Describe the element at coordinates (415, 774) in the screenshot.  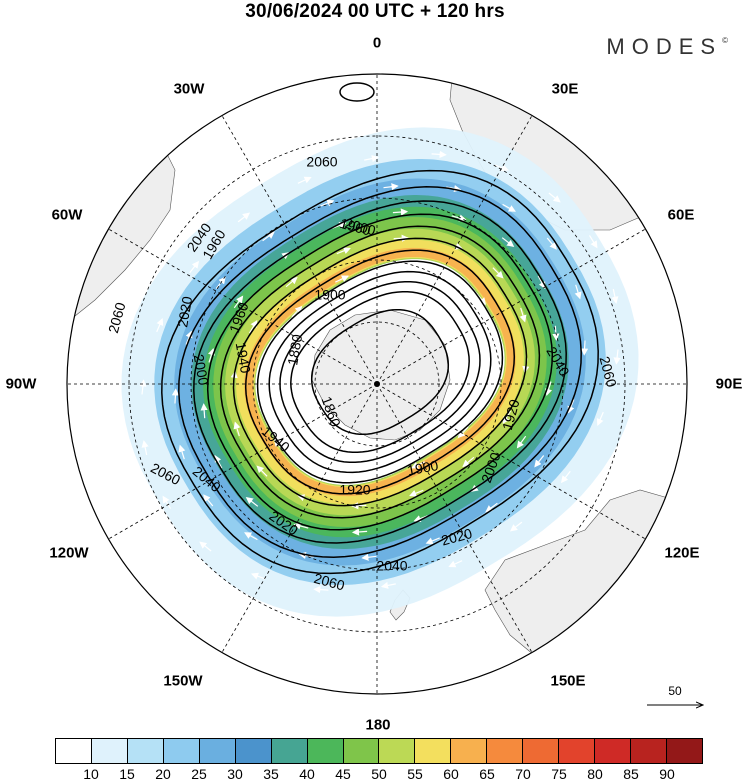
I see `colorbar-tick-label: 55` at that location.